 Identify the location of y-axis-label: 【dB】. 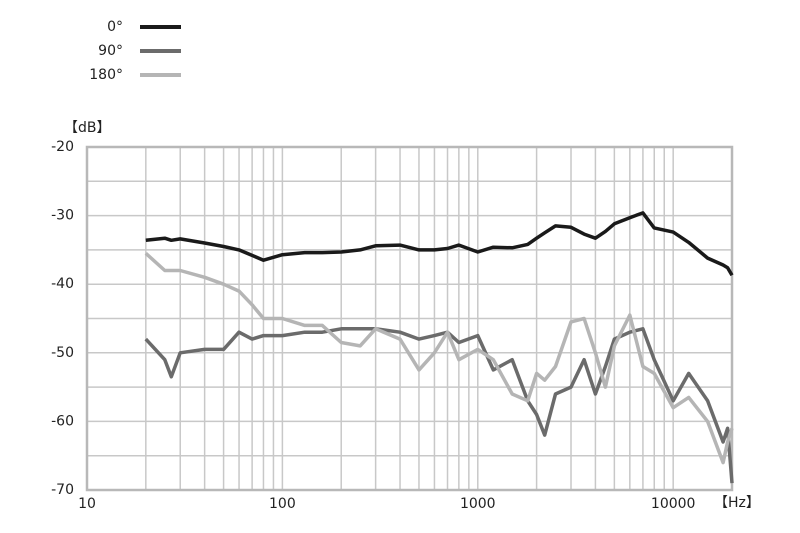
(87, 128).